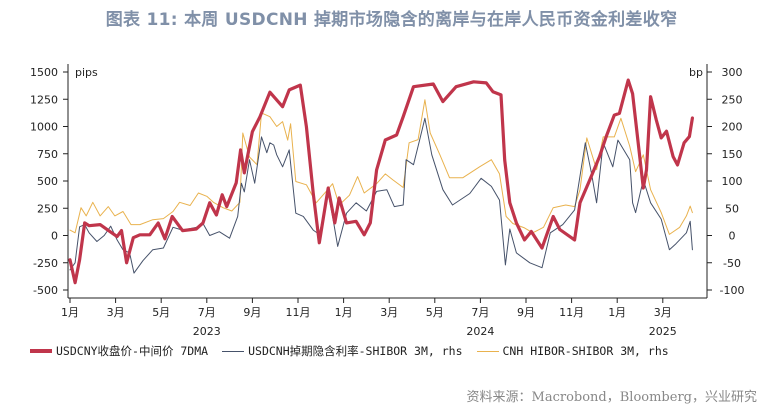 Image resolution: width=783 pixels, height=419 pixels. What do you see at coordinates (233, 351) in the screenshot?
I see `legend-swatch-usdcnh-implied` at bounding box center [233, 351].